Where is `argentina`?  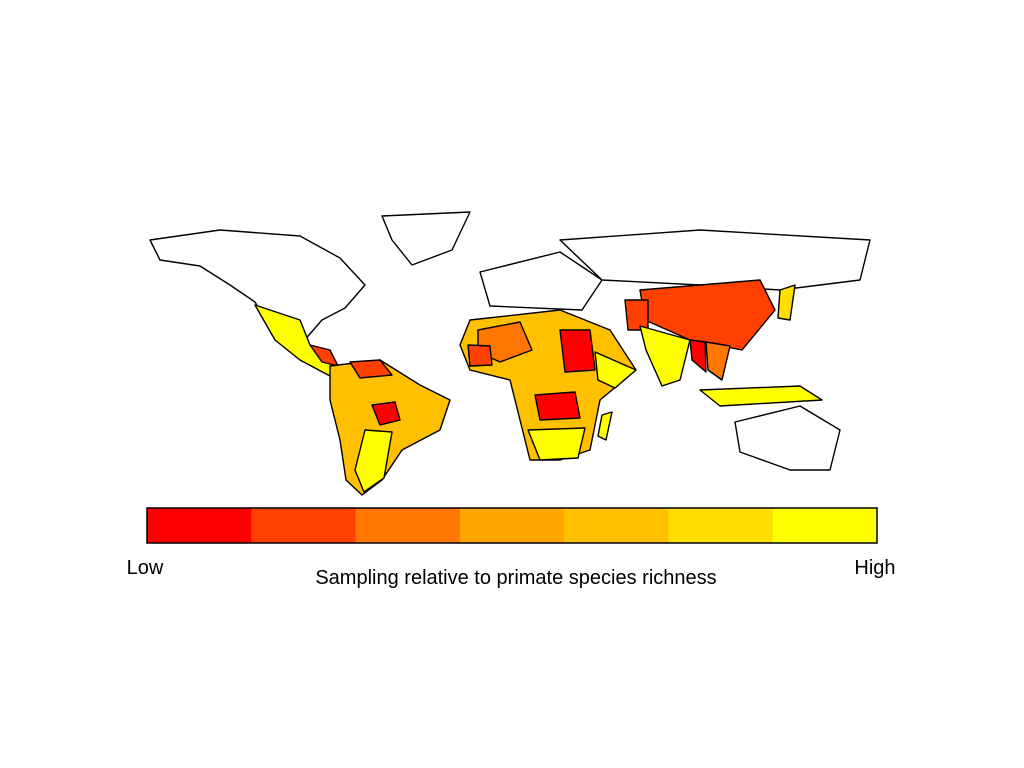 argentina is located at coordinates (373, 461).